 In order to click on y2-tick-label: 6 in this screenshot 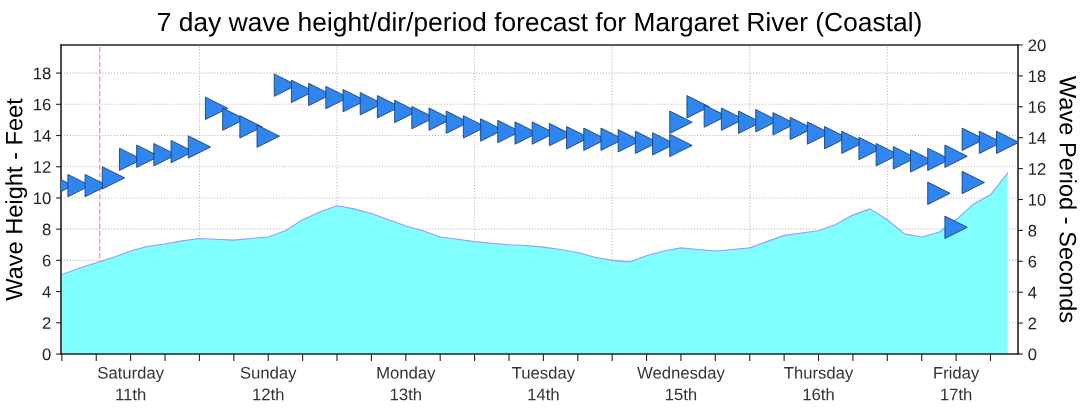, I will do `click(1032, 261)`.